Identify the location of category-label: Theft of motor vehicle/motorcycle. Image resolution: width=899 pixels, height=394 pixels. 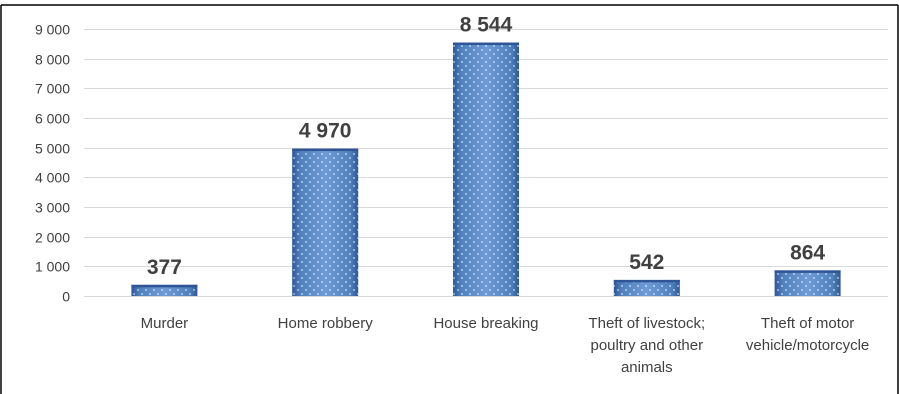
(807, 334).